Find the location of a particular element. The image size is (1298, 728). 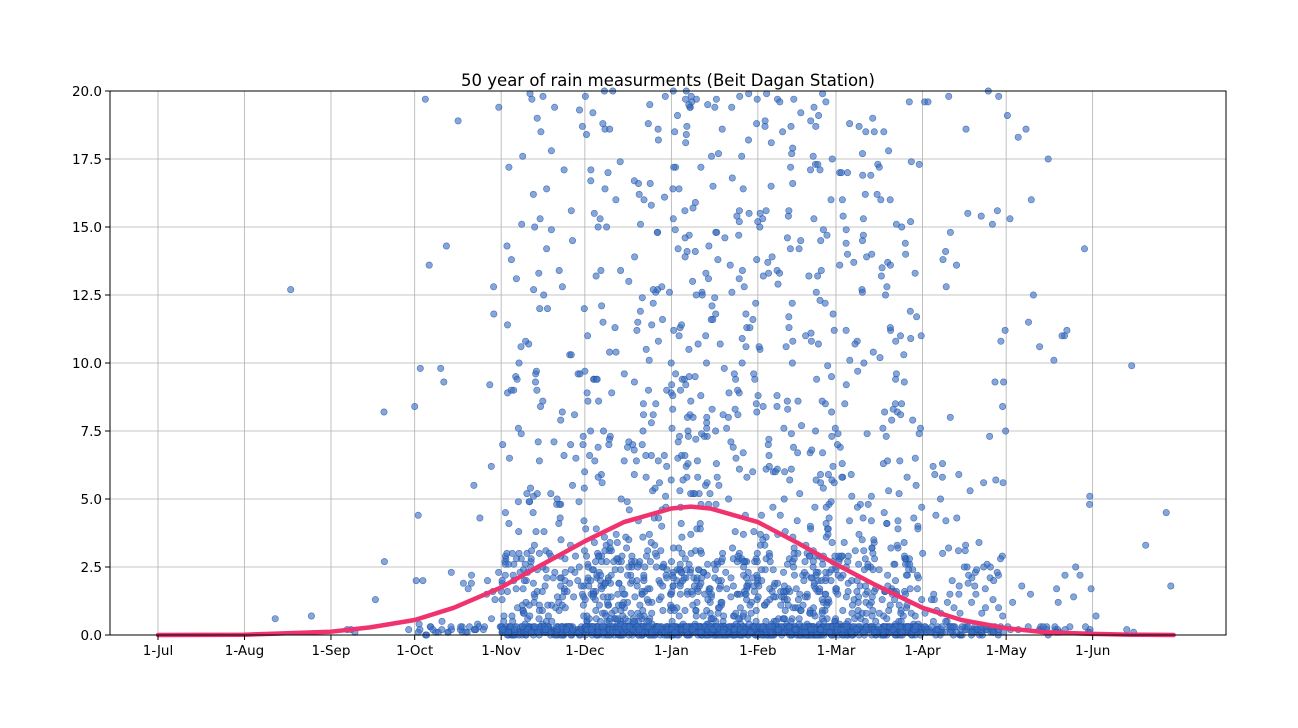

x-tick-label: 1-Oct is located at coordinates (414, 651).